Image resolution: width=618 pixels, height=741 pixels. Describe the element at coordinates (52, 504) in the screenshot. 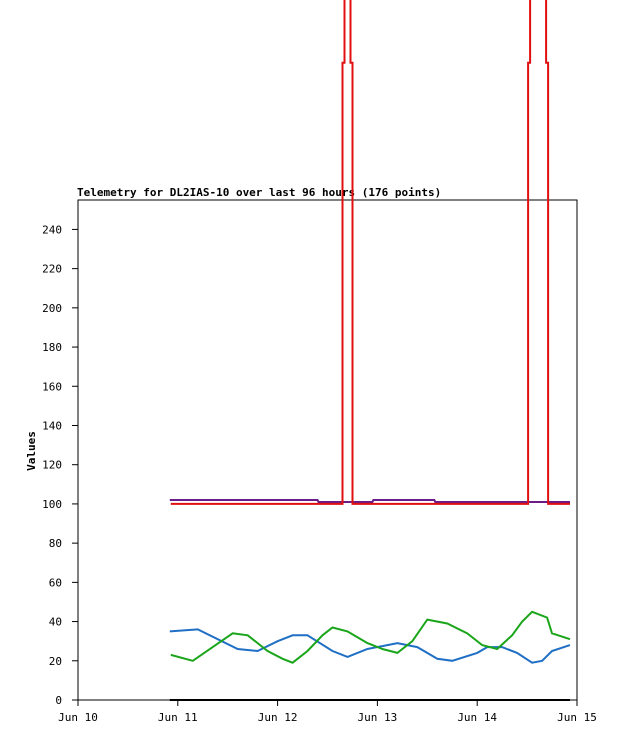

I see `y-tick-label: 100` at that location.